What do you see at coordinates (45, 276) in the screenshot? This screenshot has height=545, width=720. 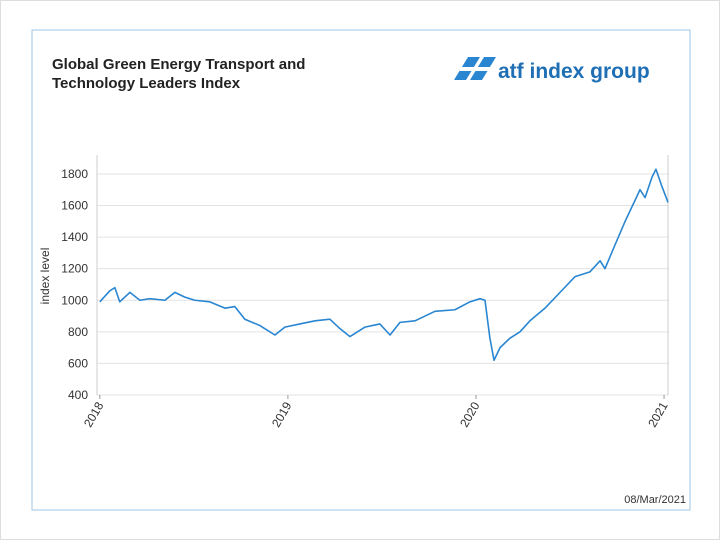 I see `y-axis-label: index level` at bounding box center [45, 276].